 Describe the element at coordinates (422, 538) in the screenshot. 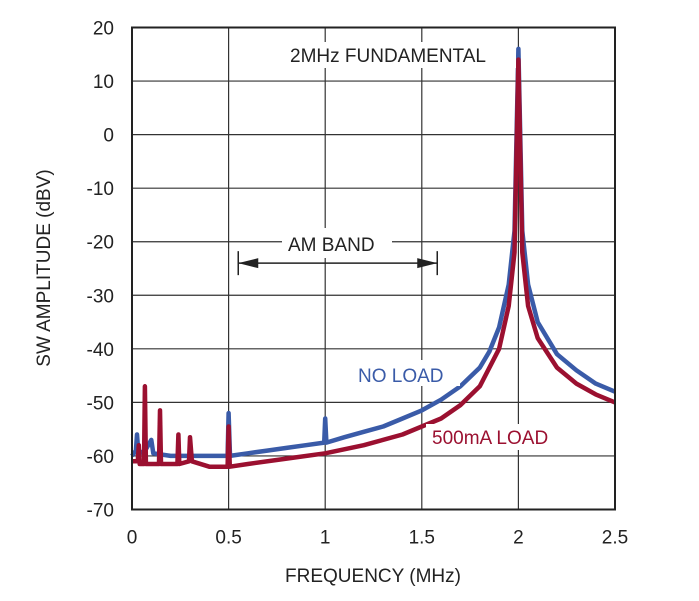

I see `x-tick-label: 1.5` at that location.